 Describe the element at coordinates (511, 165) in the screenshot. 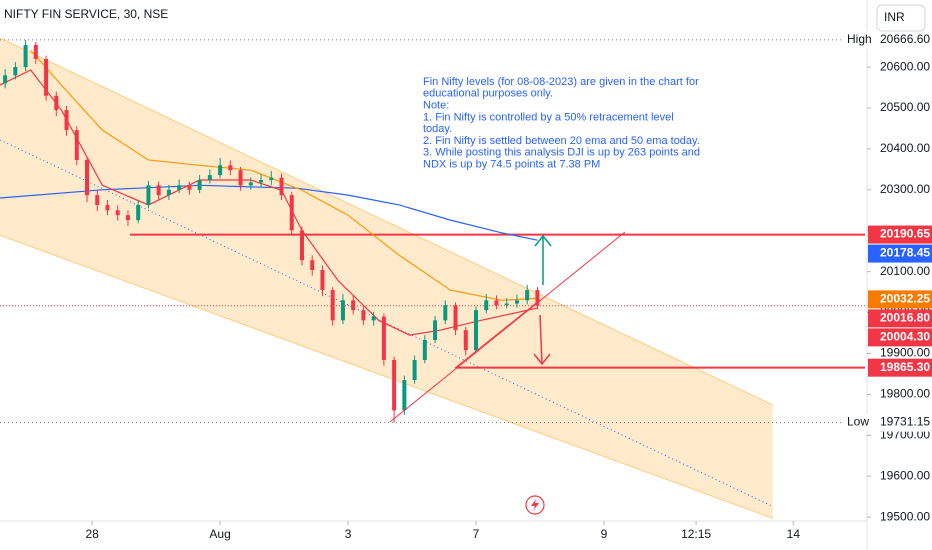

I see `note-line: NDX is up by 74.5 points at 7.38 PM` at that location.